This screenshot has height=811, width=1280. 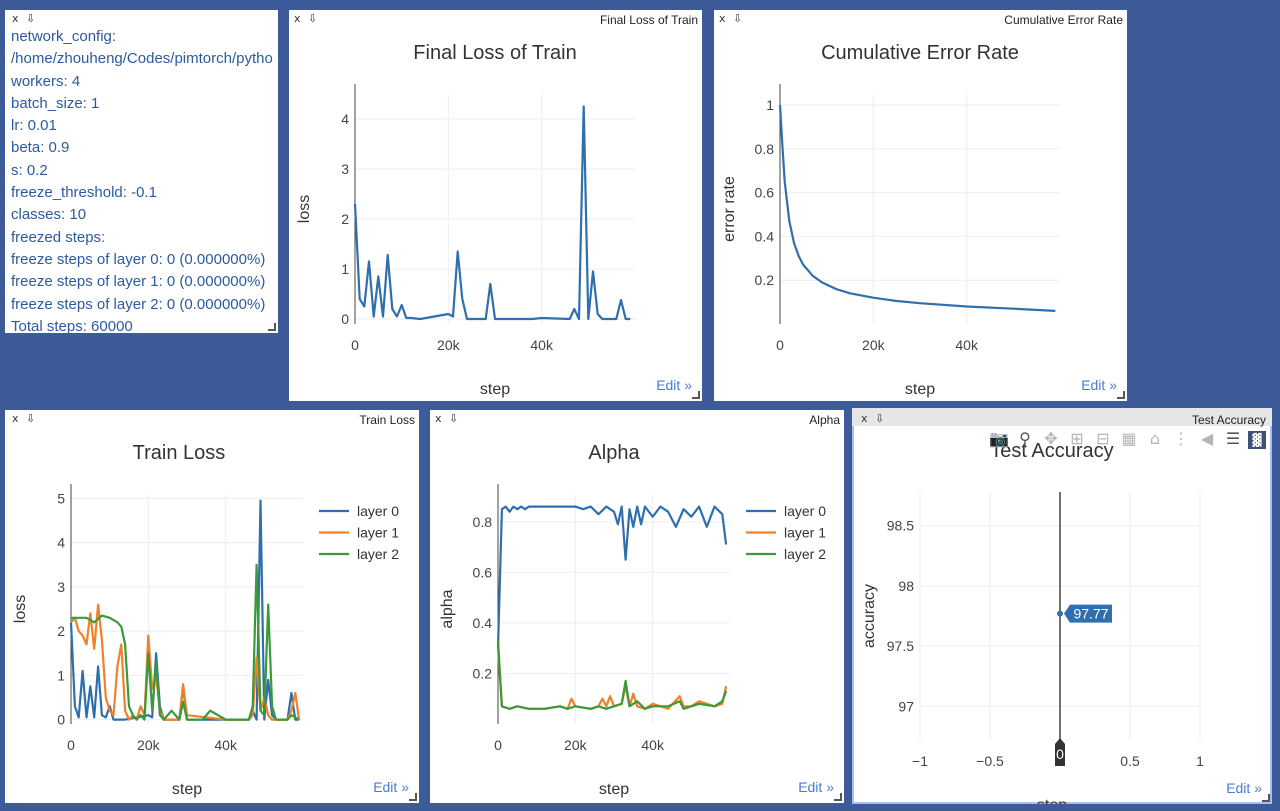 I want to click on pane-title: Alpha, so click(x=824, y=420).